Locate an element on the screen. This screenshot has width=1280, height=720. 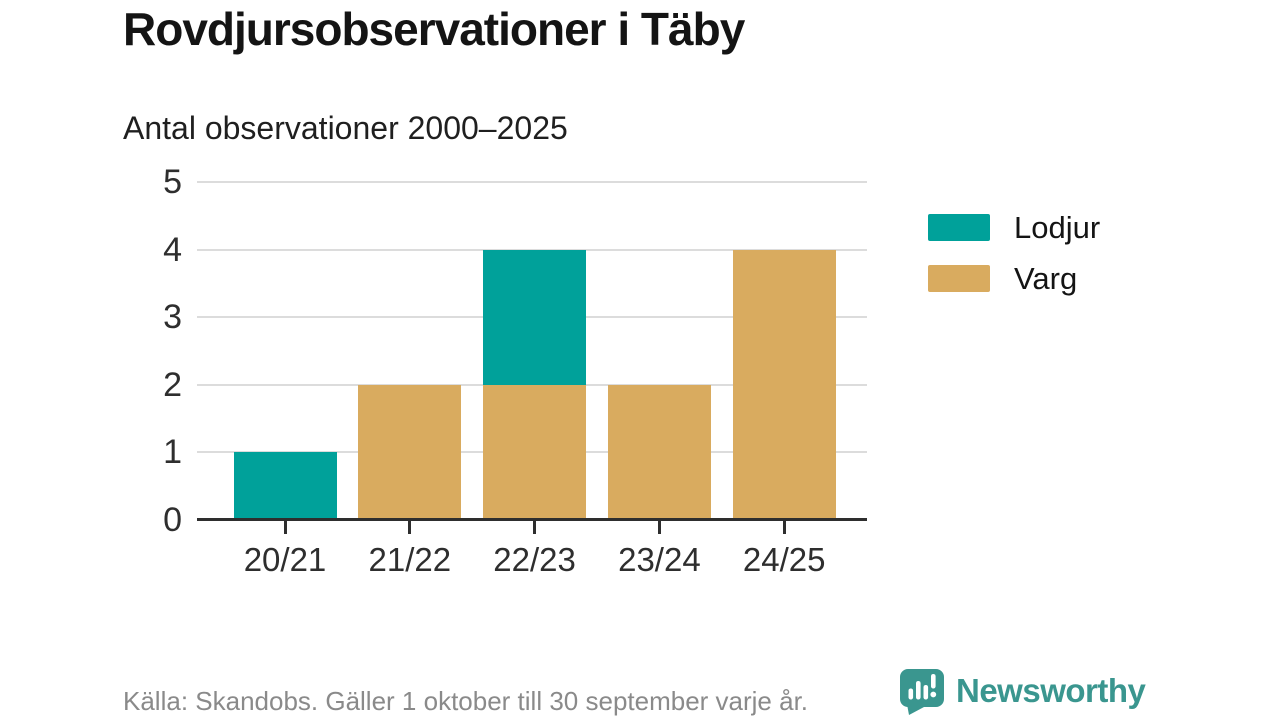
legend-label: Varg is located at coordinates (1046, 278).